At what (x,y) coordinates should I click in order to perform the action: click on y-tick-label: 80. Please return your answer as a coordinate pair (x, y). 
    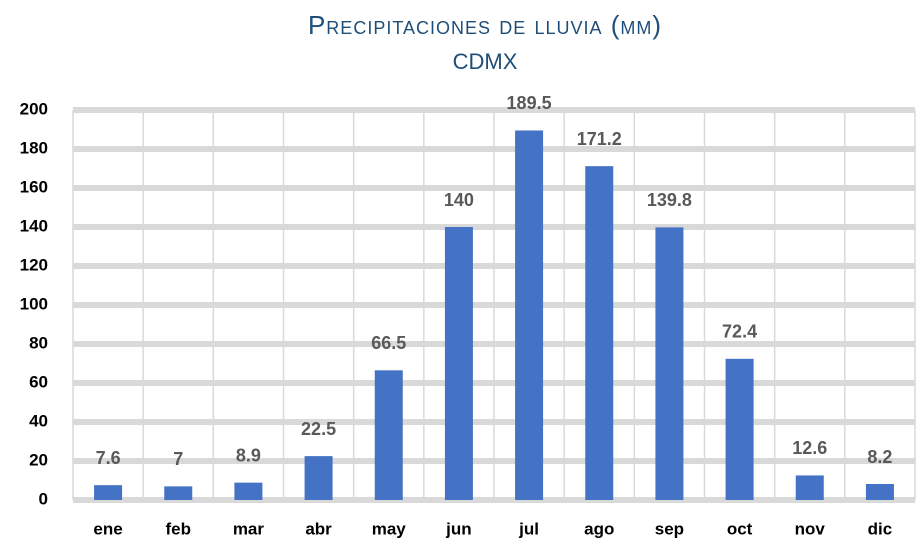
    Looking at the image, I should click on (38, 342).